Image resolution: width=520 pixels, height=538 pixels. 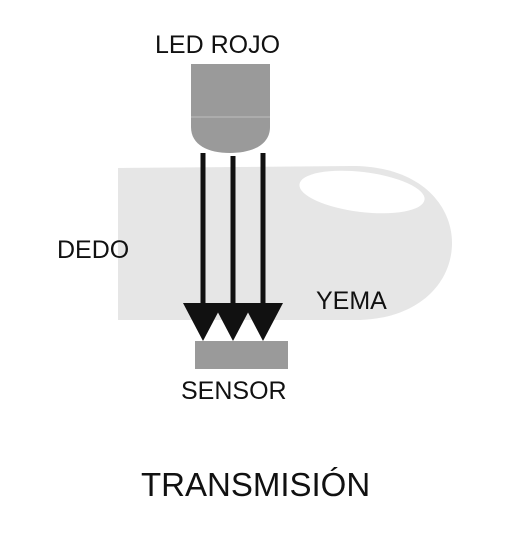 I want to click on sensor-block, so click(x=241, y=355).